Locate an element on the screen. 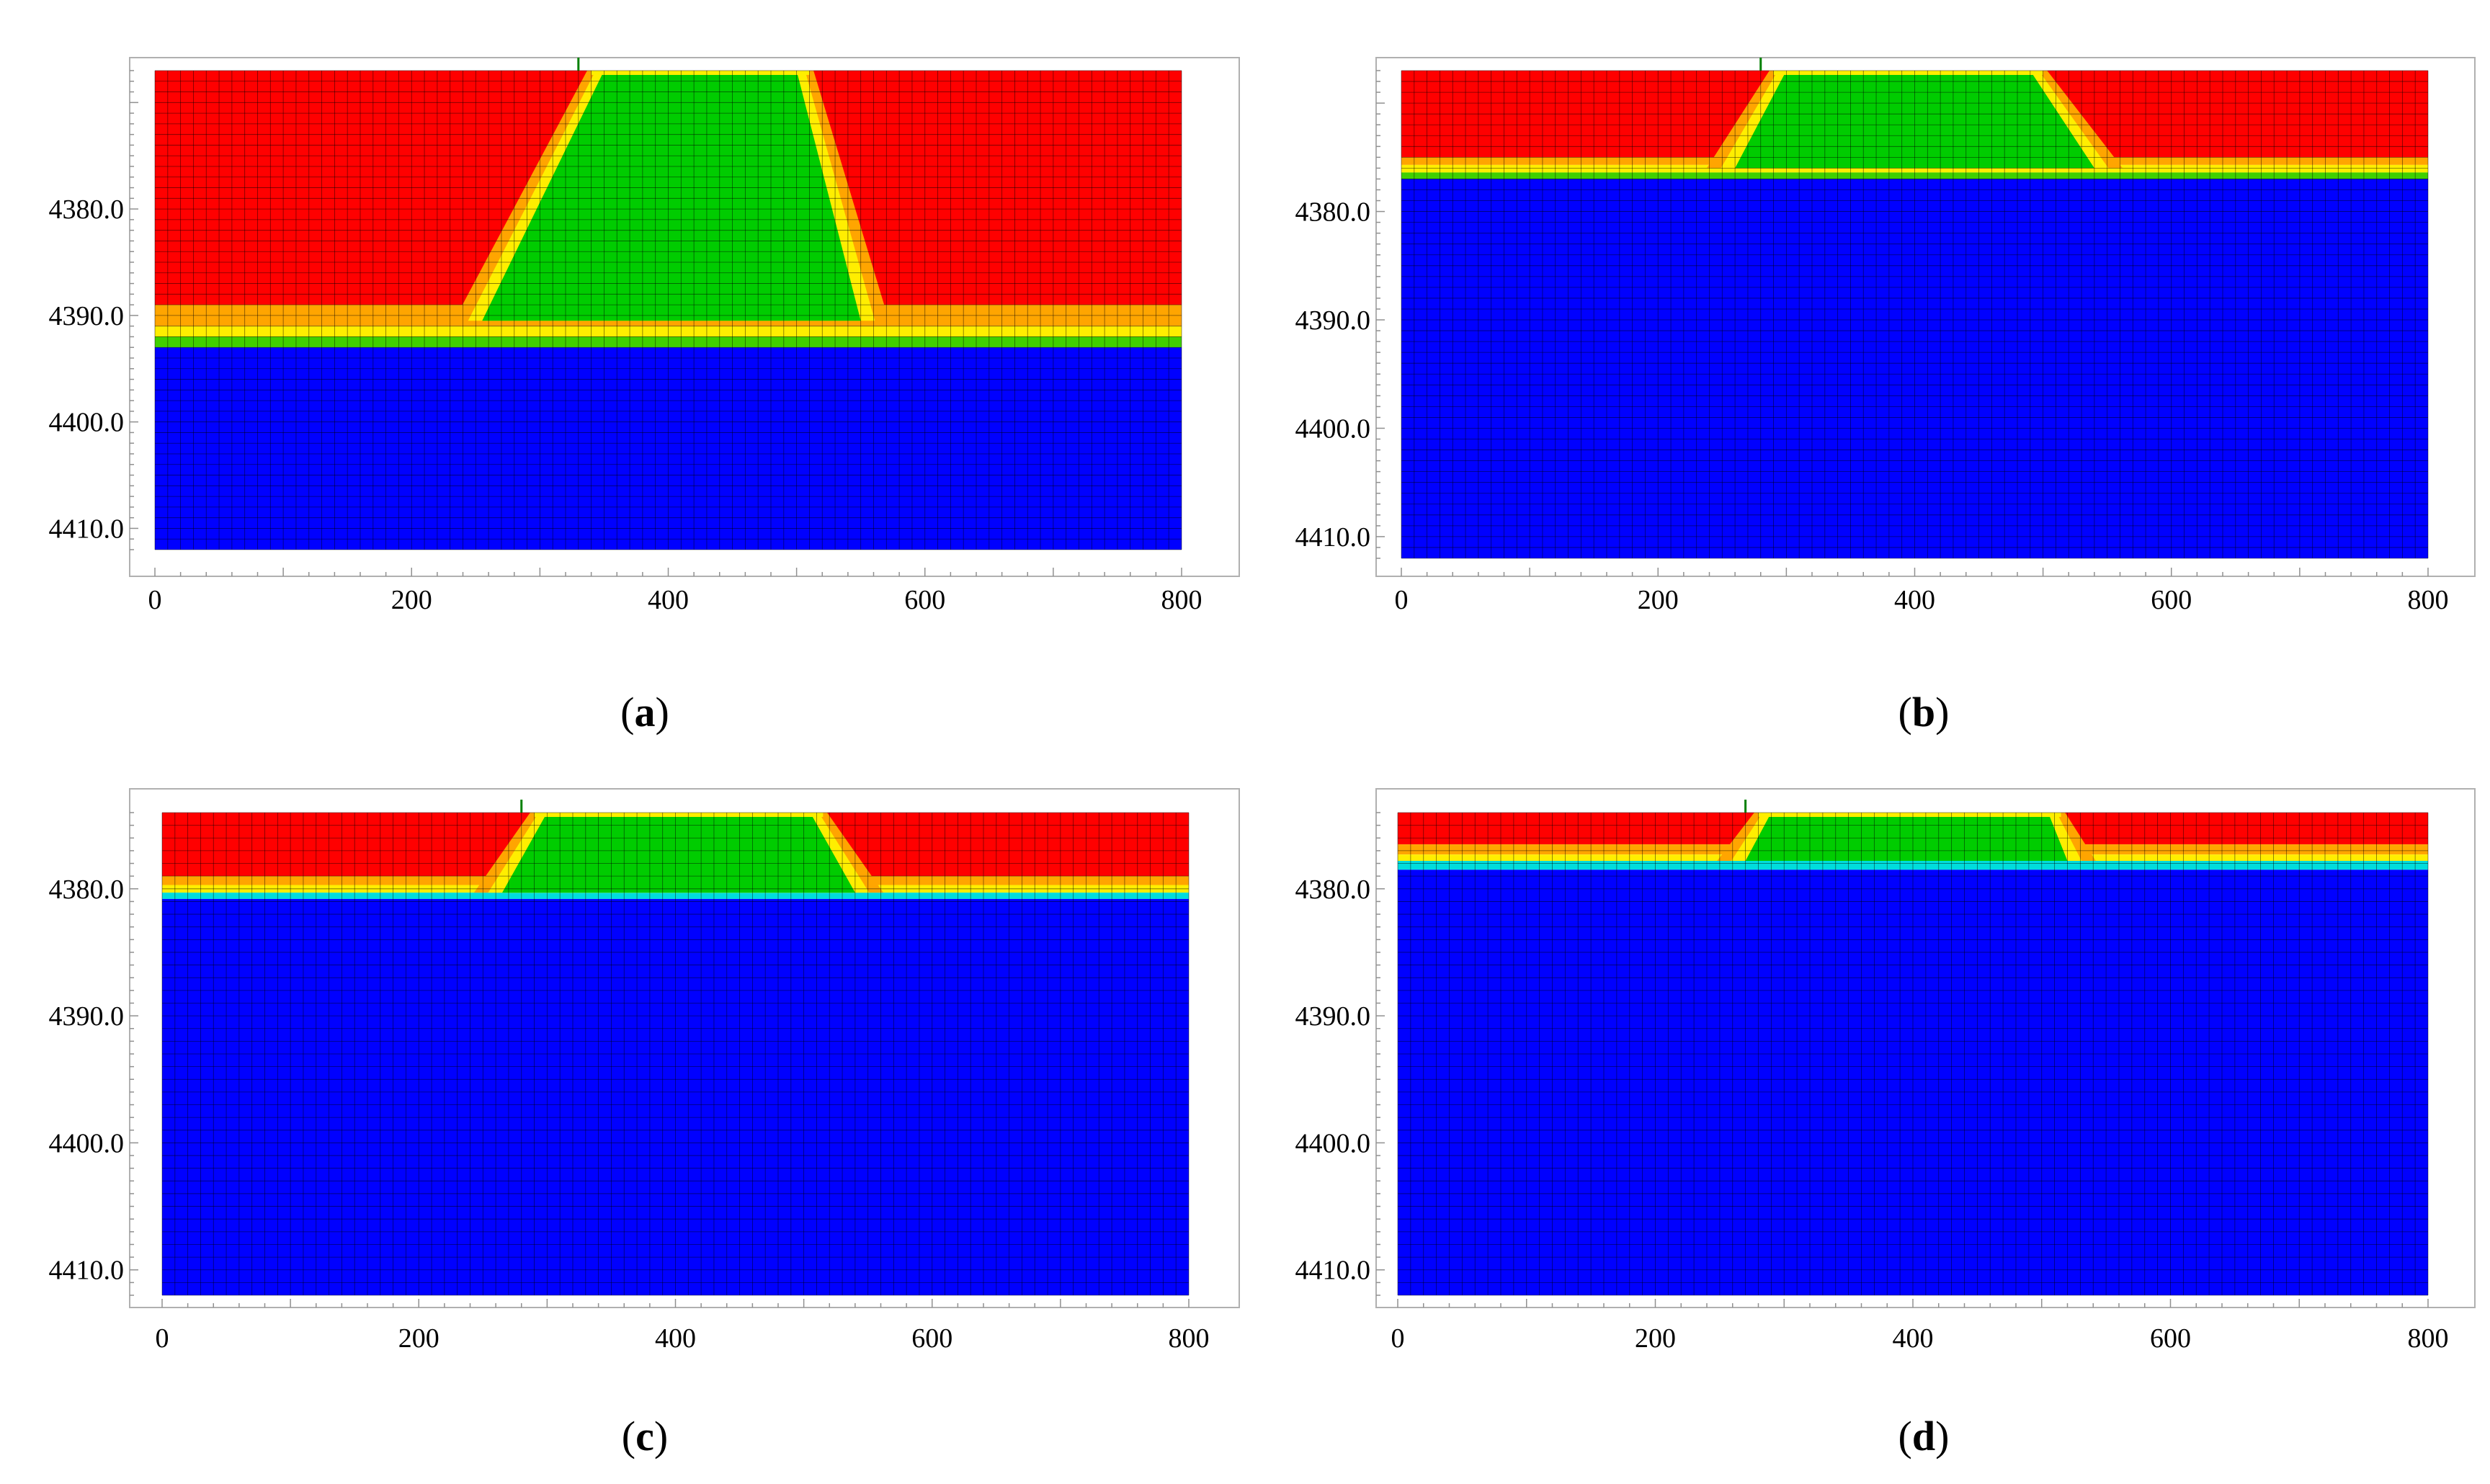  heatmap-c is located at coordinates (675, 1054).